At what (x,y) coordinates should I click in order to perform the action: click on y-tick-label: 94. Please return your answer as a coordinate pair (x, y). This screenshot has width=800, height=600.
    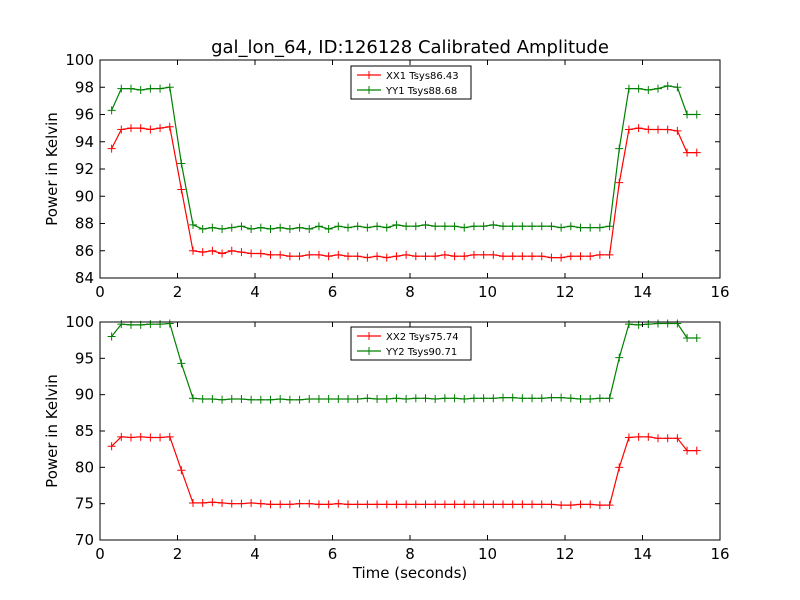
    Looking at the image, I should click on (84, 142).